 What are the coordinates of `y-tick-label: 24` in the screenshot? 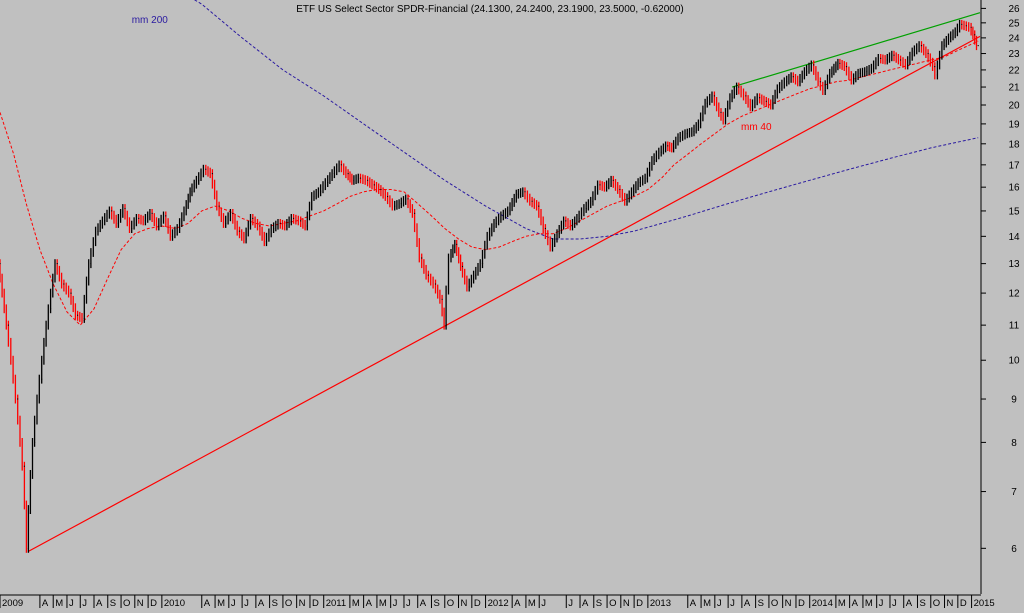 It's located at (1014, 38).